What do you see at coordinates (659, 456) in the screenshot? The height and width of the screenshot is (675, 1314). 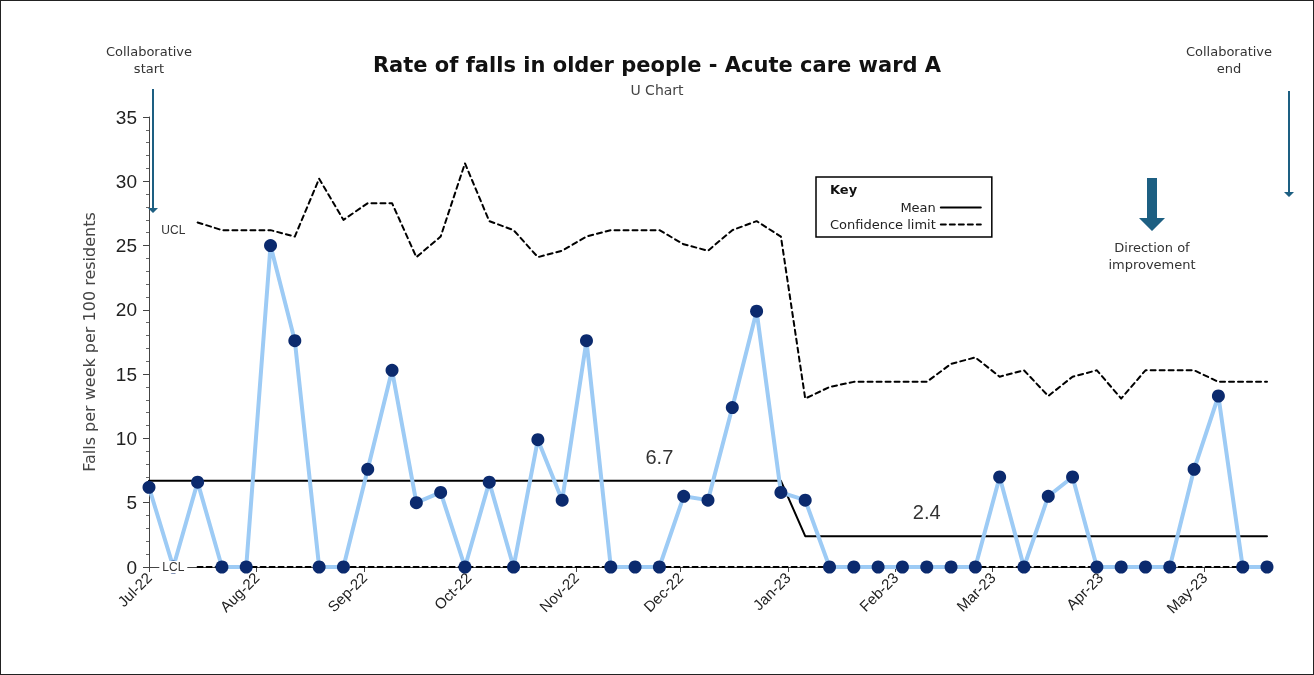 I see `annotation: 6.7` at bounding box center [659, 456].